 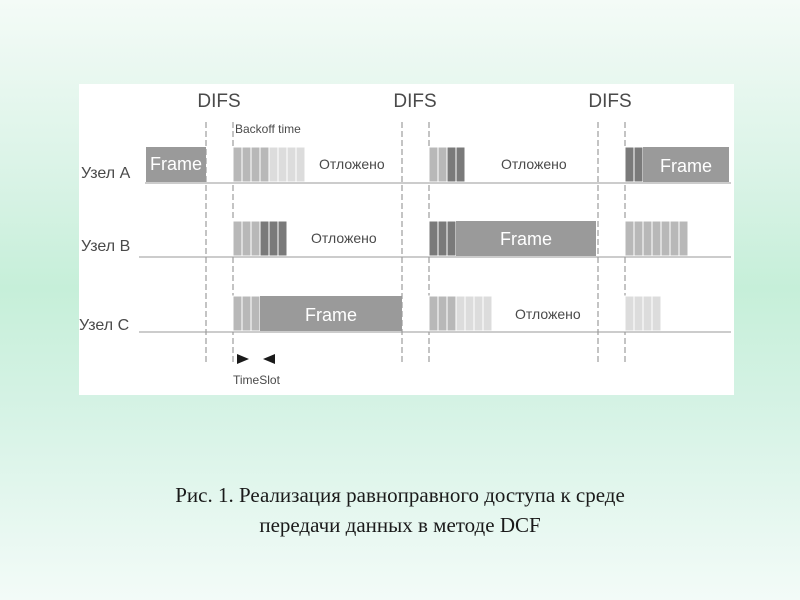 I want to click on node-a-row: Frame Отложено, so click(x=437, y=164).